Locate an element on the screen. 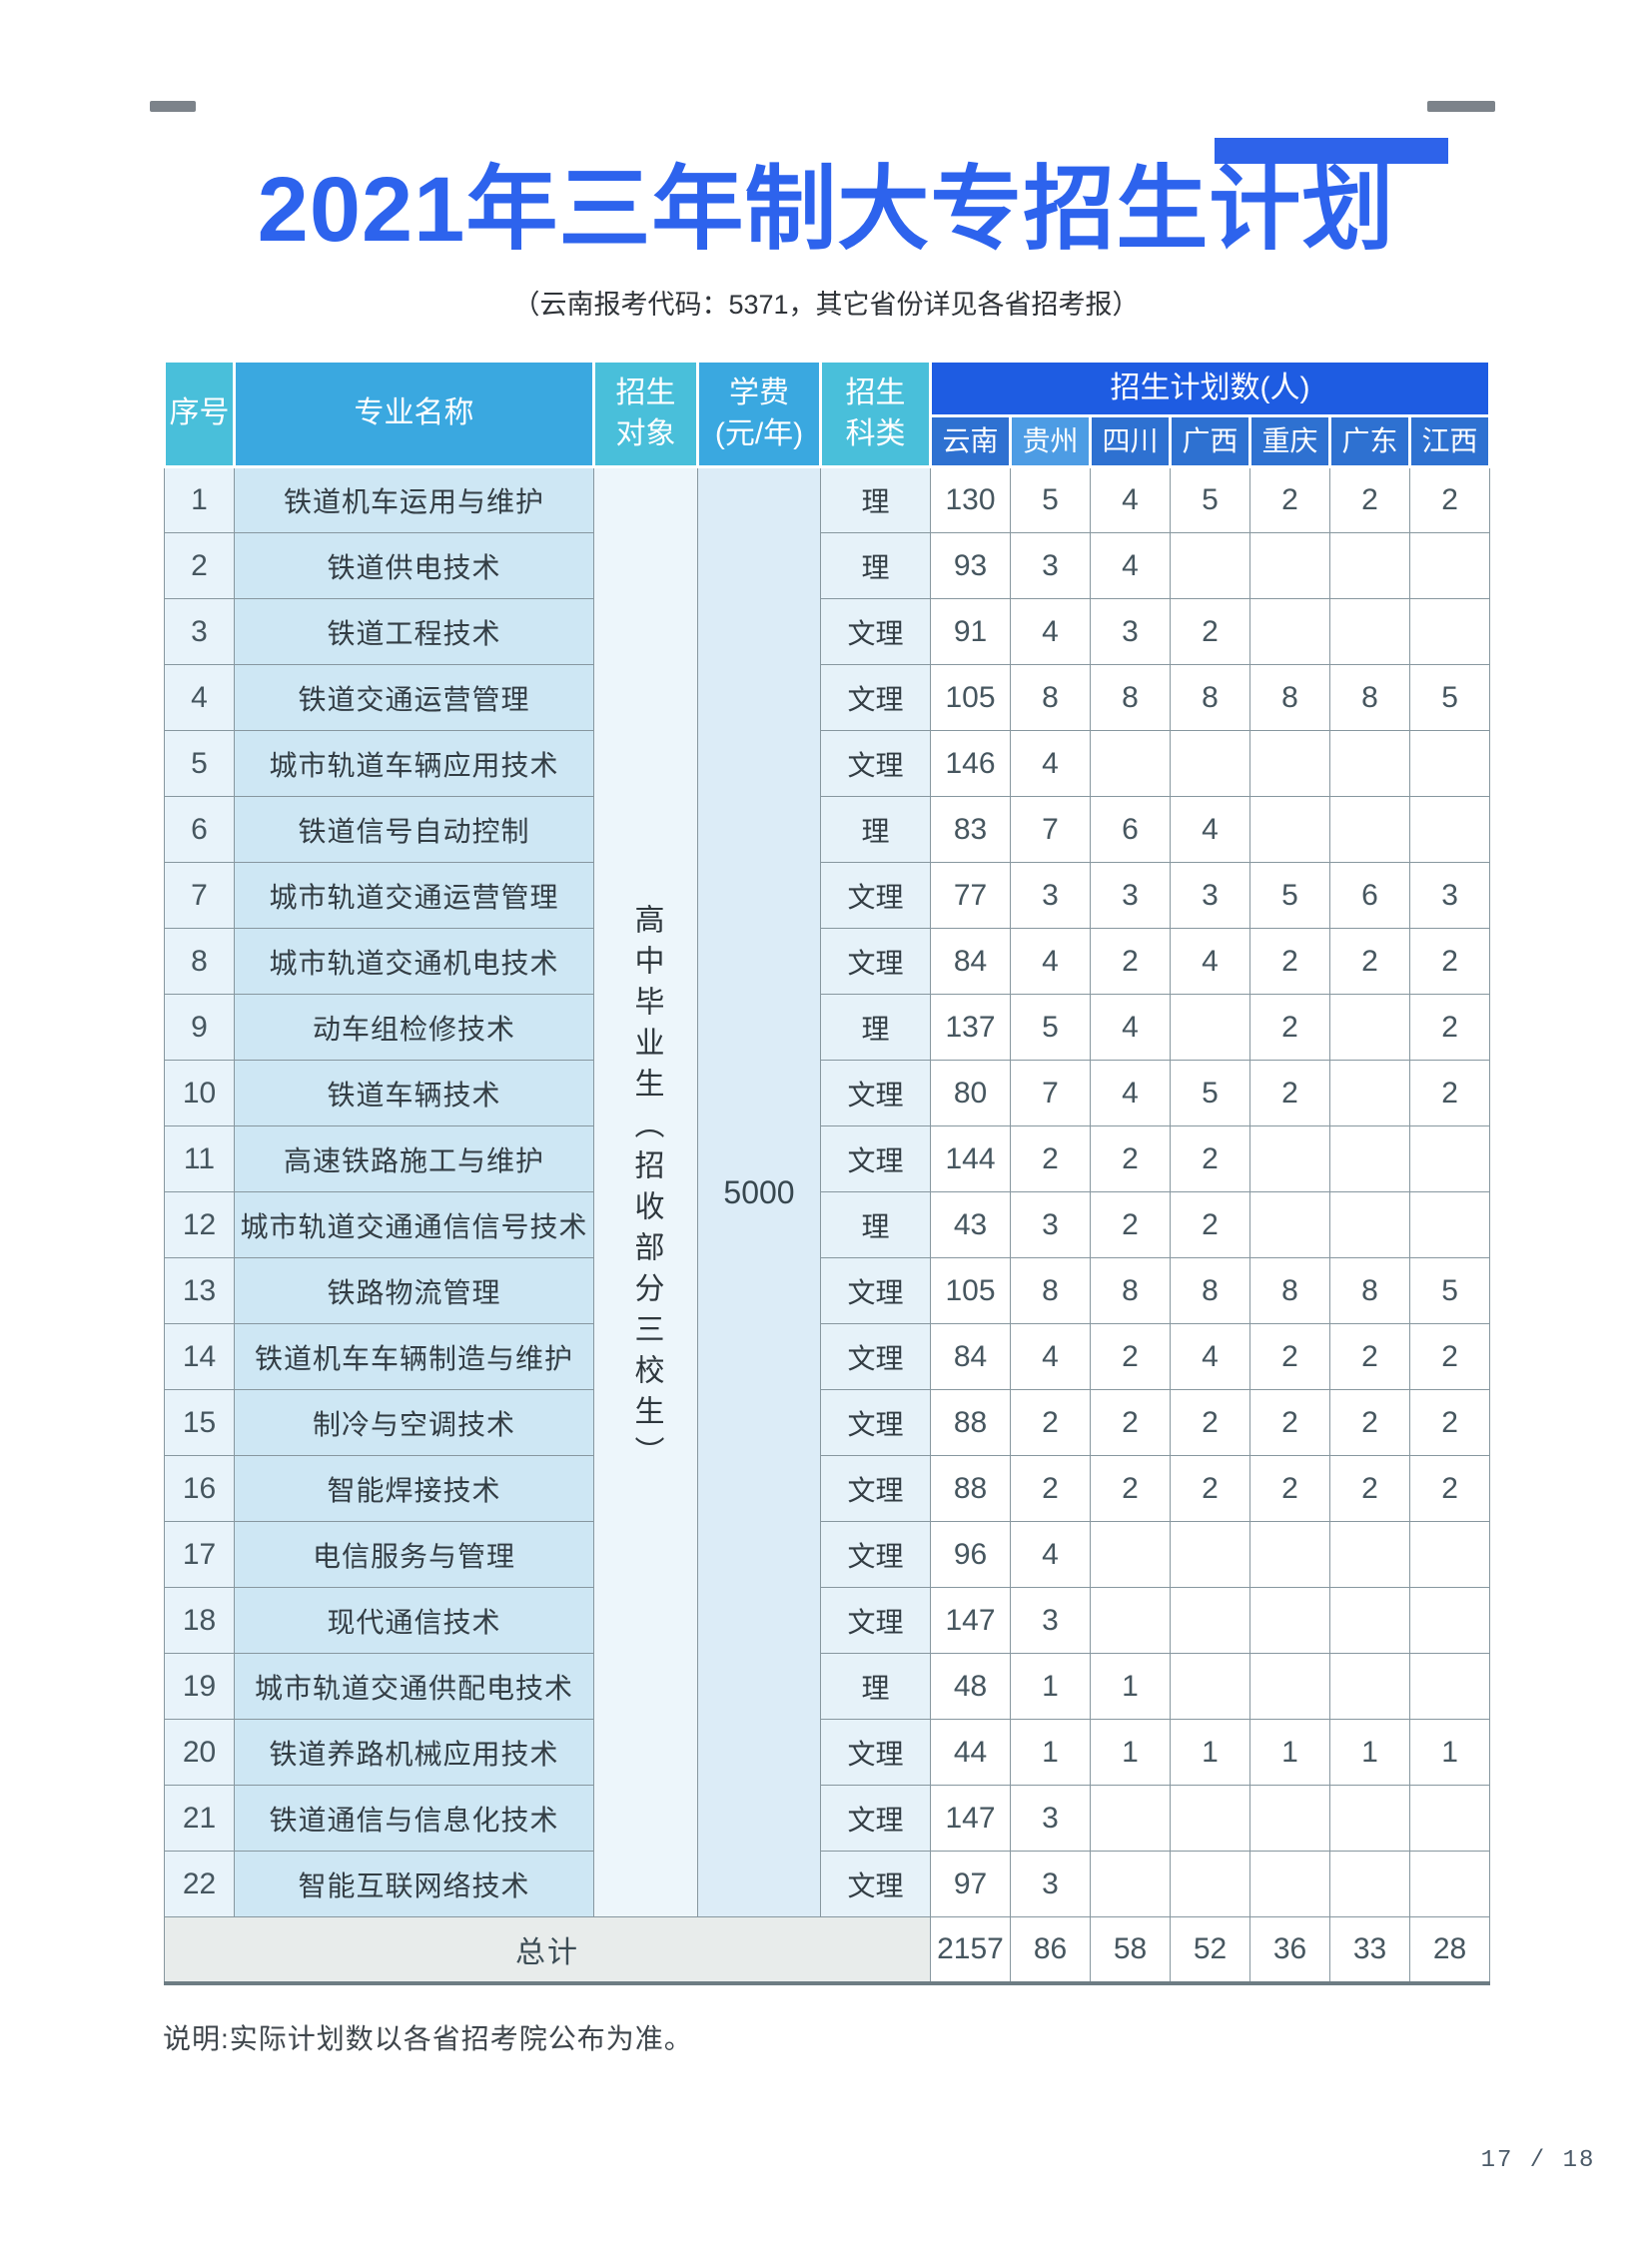 This screenshot has height=2242, width=1652. major-cell: 电信服务与管理 is located at coordinates (414, 1554).